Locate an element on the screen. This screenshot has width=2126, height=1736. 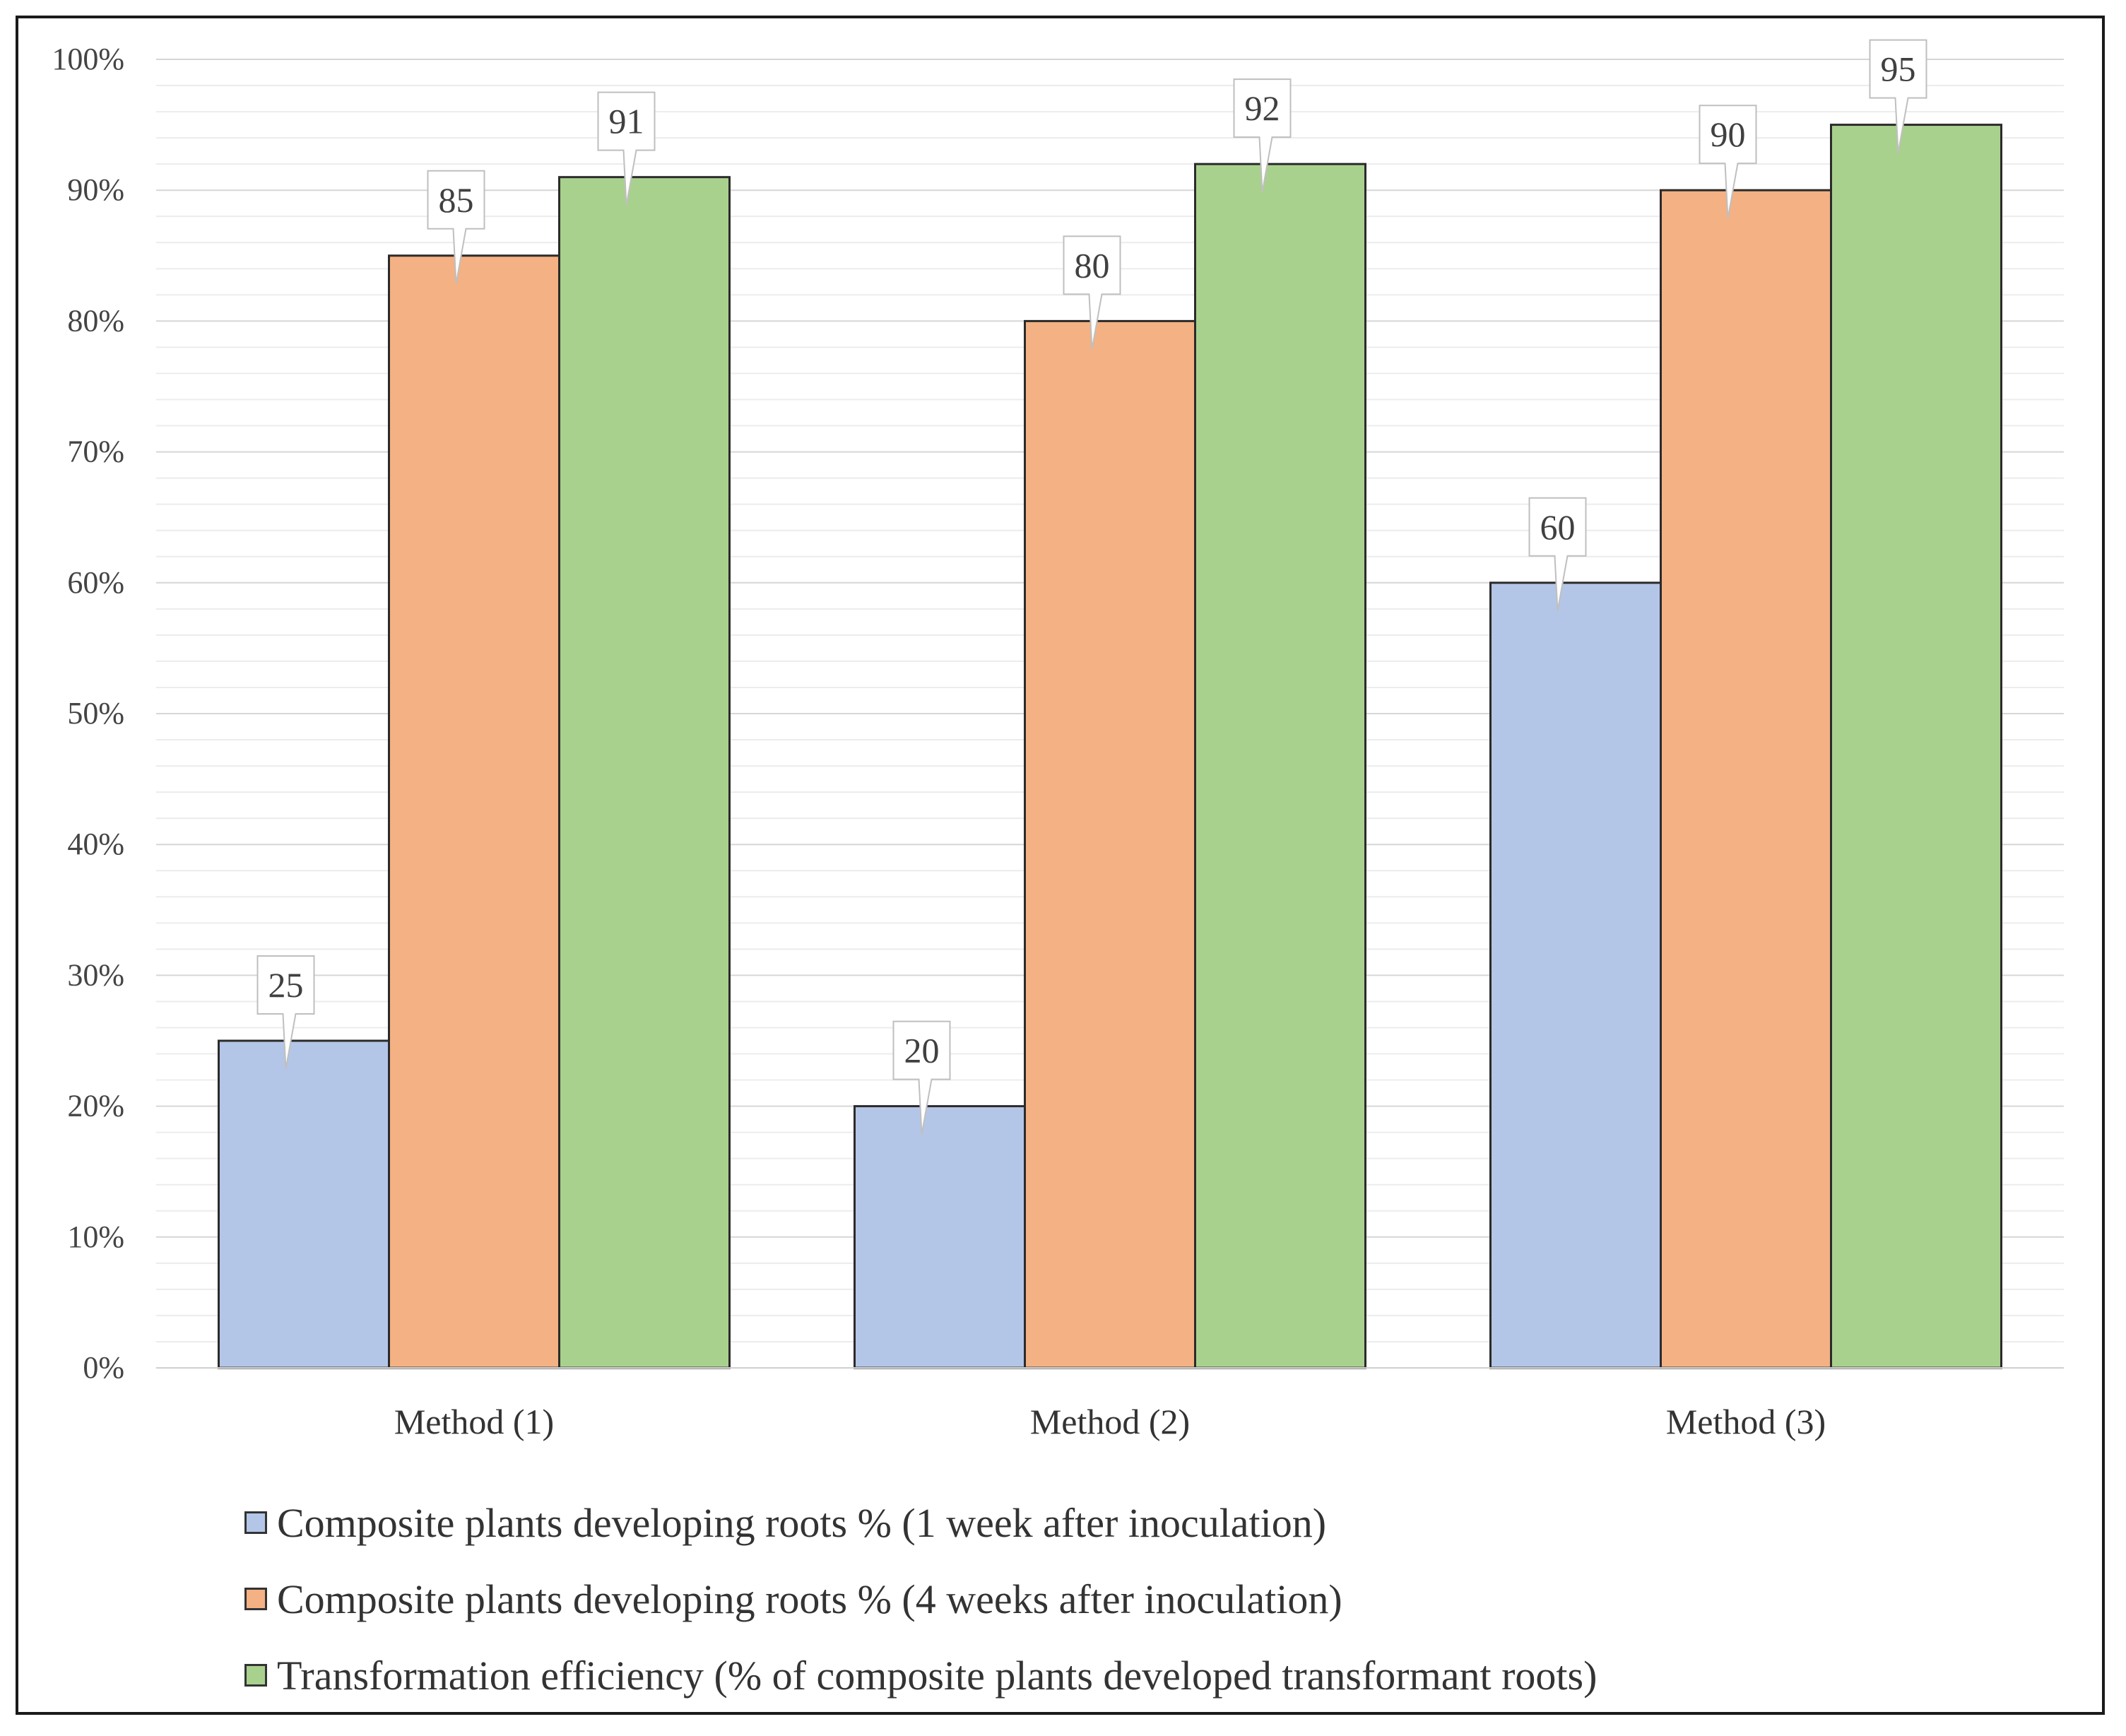
data-label-text: 91 is located at coordinates (626, 121).